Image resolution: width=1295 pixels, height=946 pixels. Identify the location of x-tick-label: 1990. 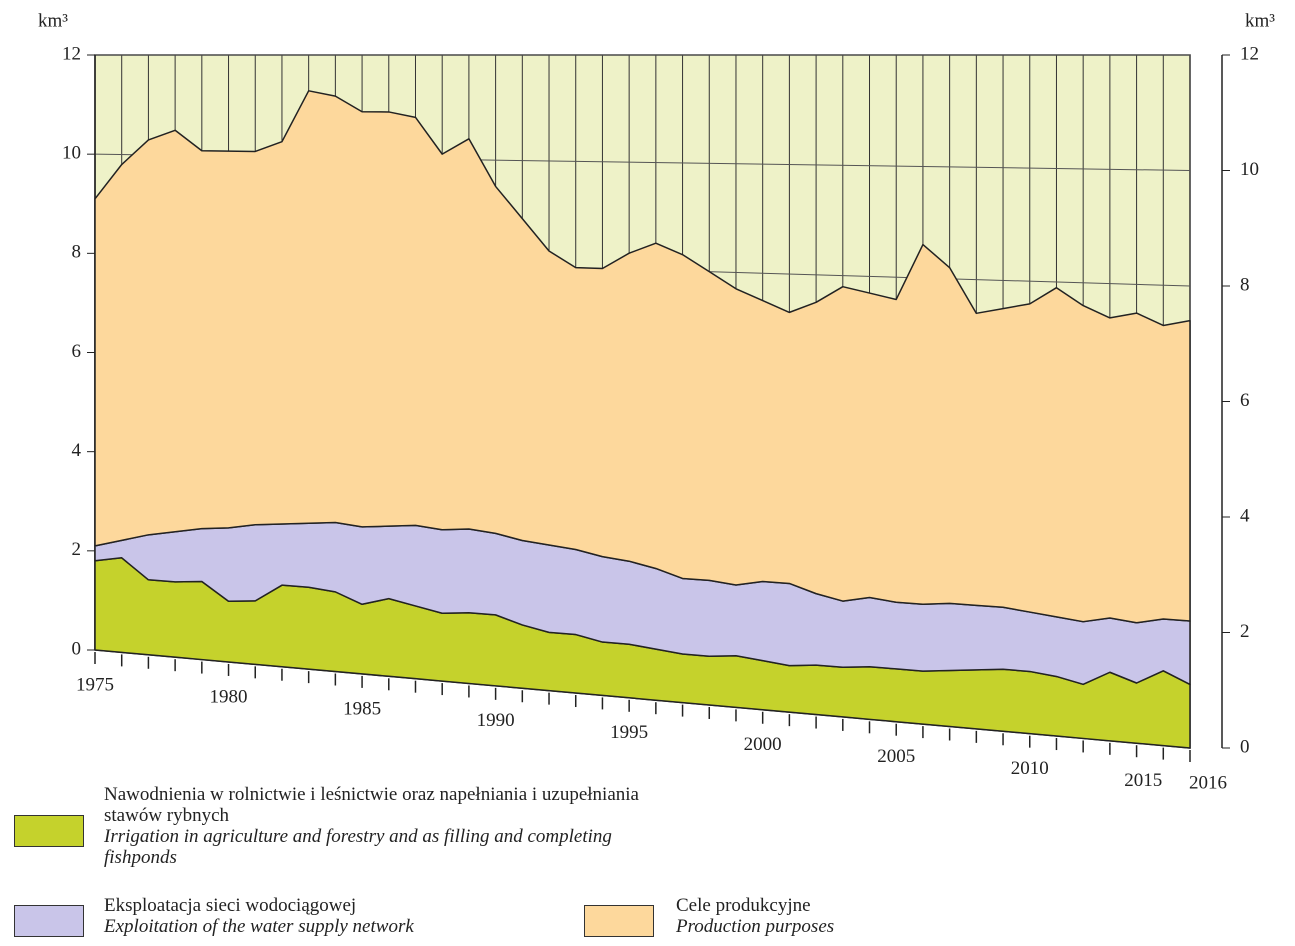
(496, 720).